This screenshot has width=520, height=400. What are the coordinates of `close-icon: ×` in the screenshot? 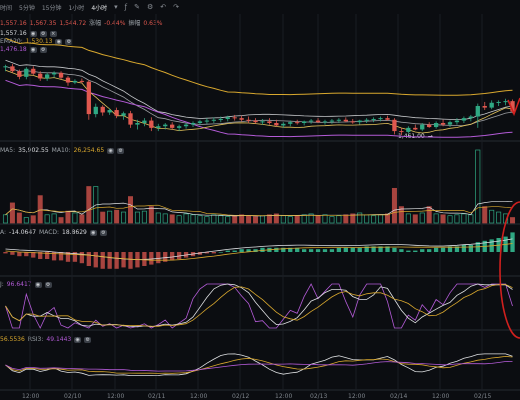 It's located at (53, 34).